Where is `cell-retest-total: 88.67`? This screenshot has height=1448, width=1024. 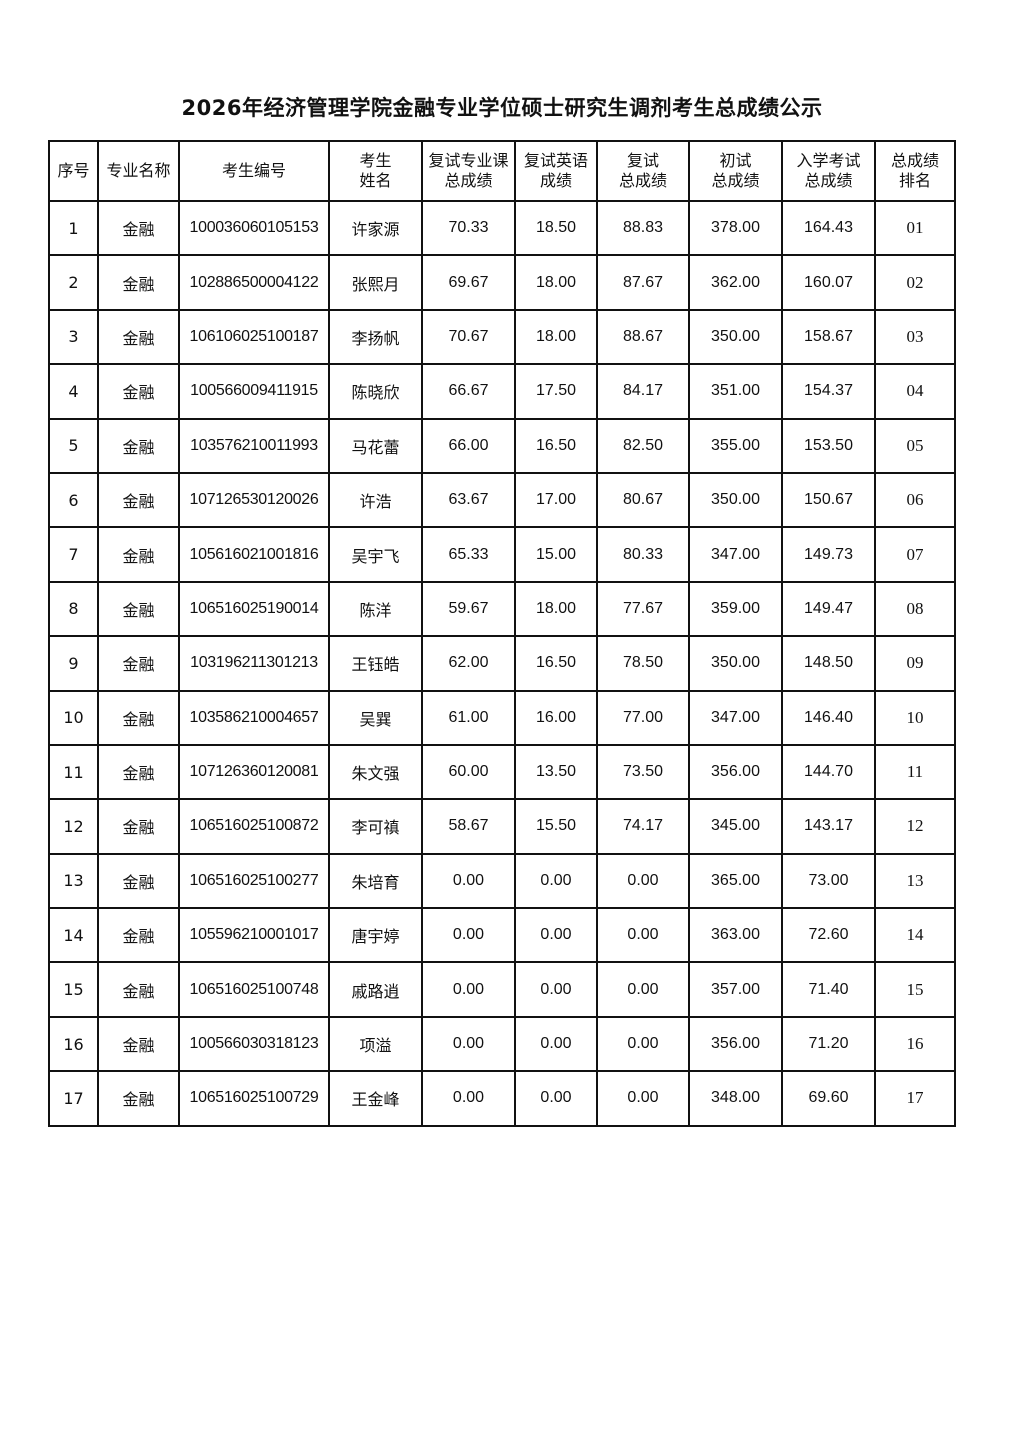
cell-retest-total: 88.67 is located at coordinates (643, 337).